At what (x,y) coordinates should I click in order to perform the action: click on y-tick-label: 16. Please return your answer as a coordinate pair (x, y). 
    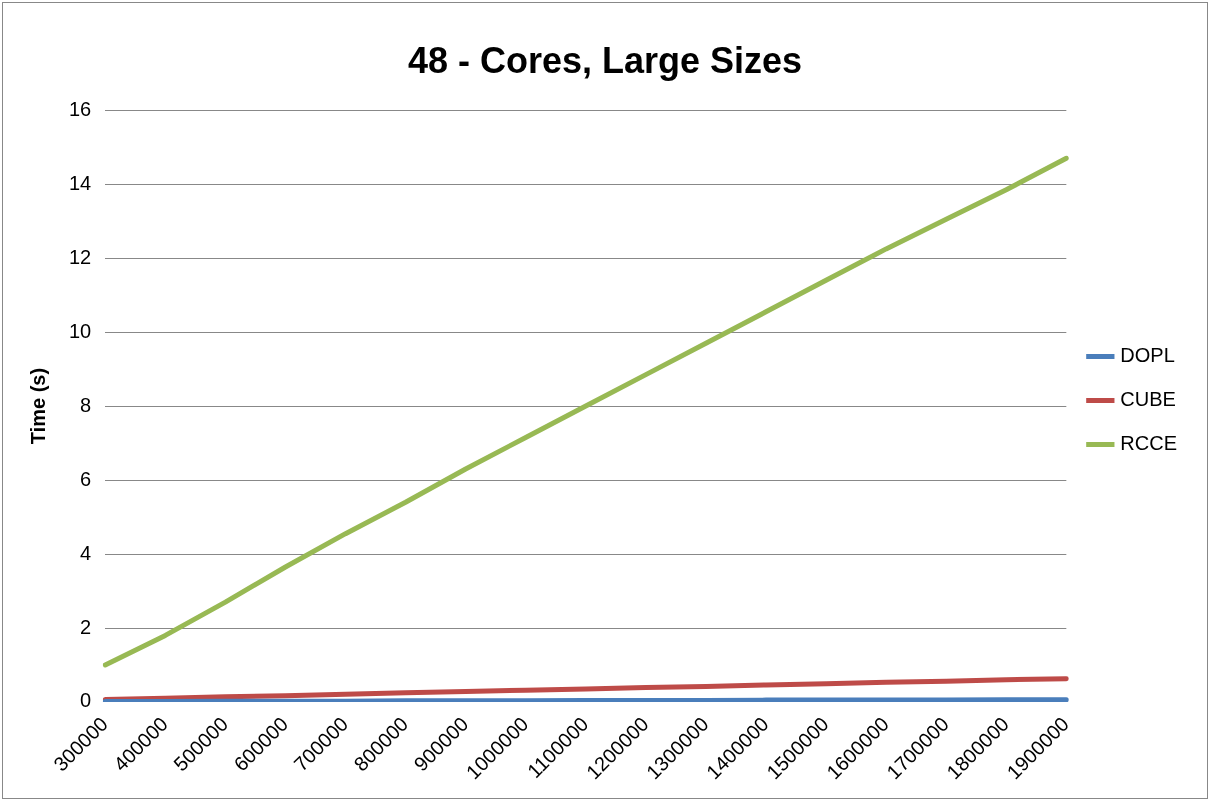
    Looking at the image, I should click on (80, 108).